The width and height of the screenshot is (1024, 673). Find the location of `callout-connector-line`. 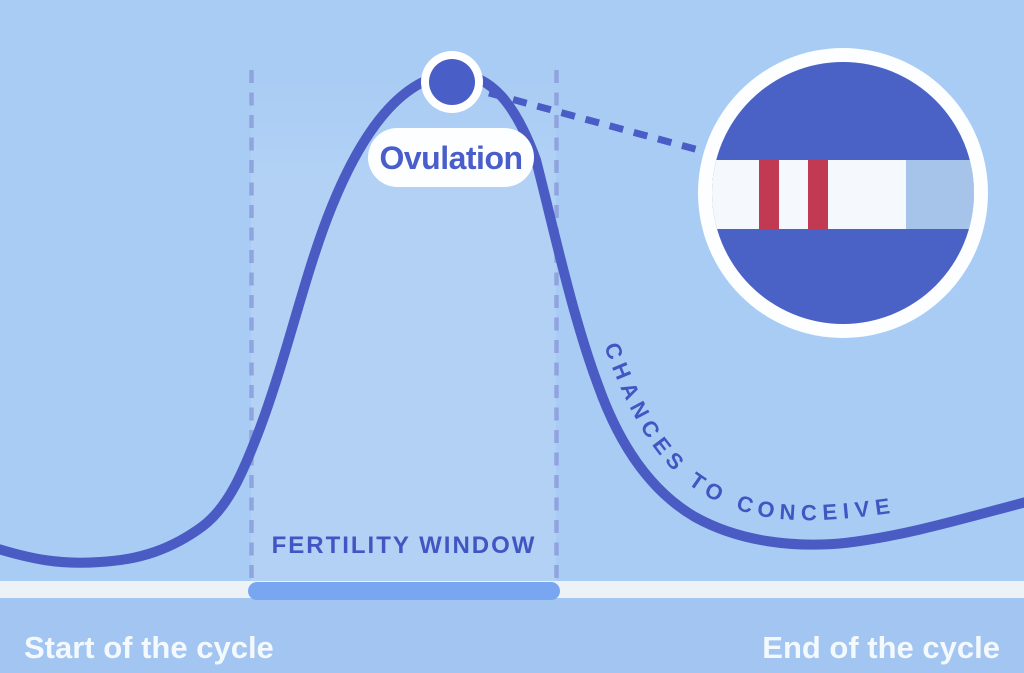

callout-connector-line is located at coordinates (597, 122).